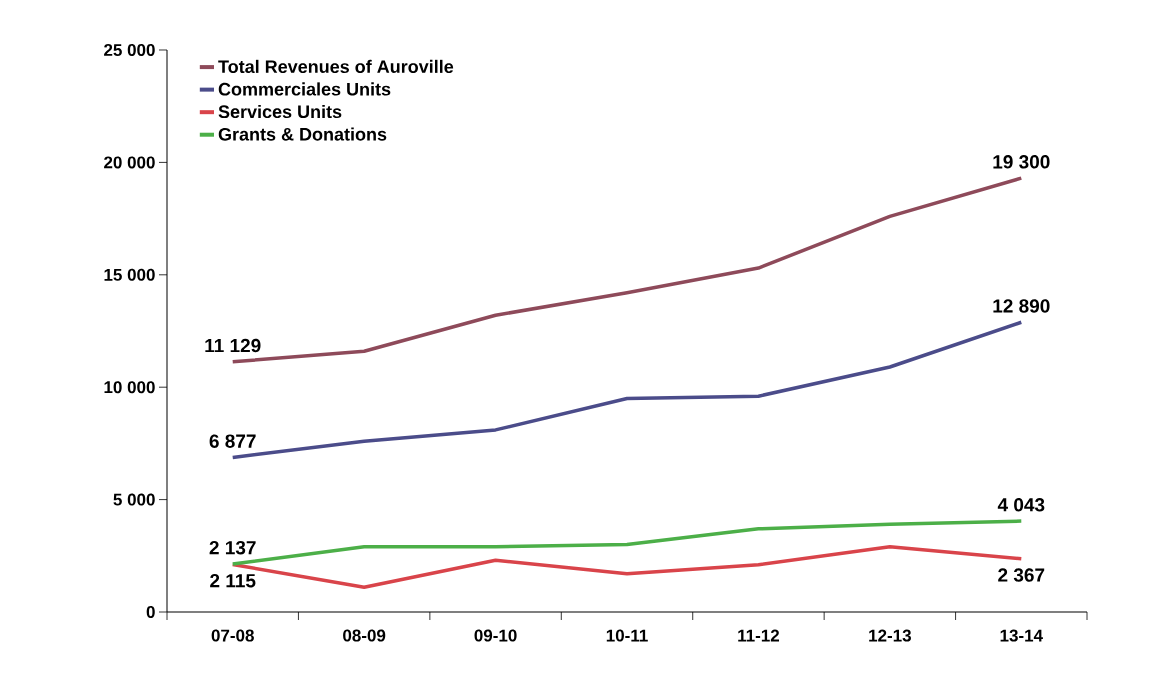 This screenshot has height=689, width=1154. Describe the element at coordinates (759, 635) in the screenshot. I see `x-tick-label: 11-12` at that location.